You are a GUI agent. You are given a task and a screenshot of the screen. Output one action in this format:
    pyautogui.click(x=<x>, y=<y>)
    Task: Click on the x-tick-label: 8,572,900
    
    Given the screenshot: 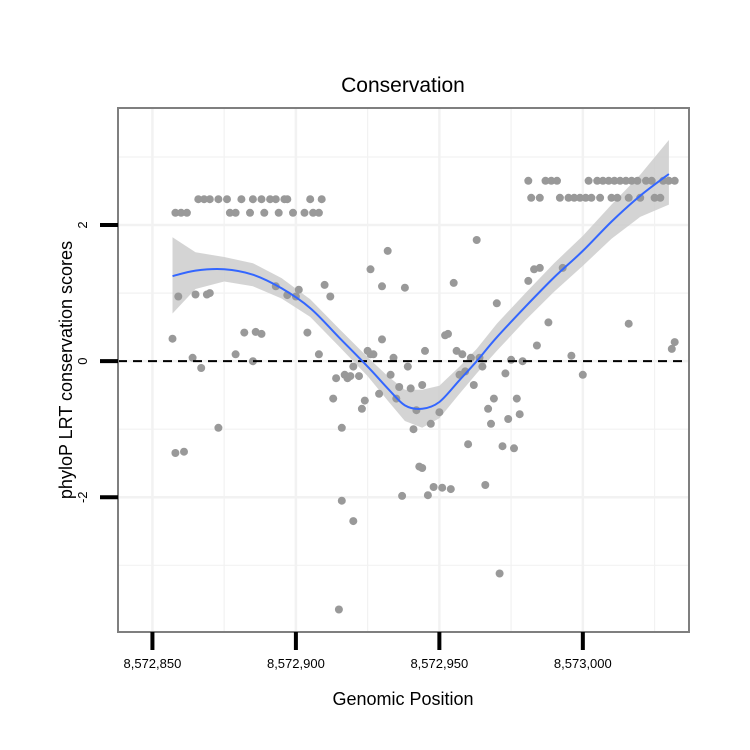 What is the action you would take?
    pyautogui.click(x=296, y=663)
    